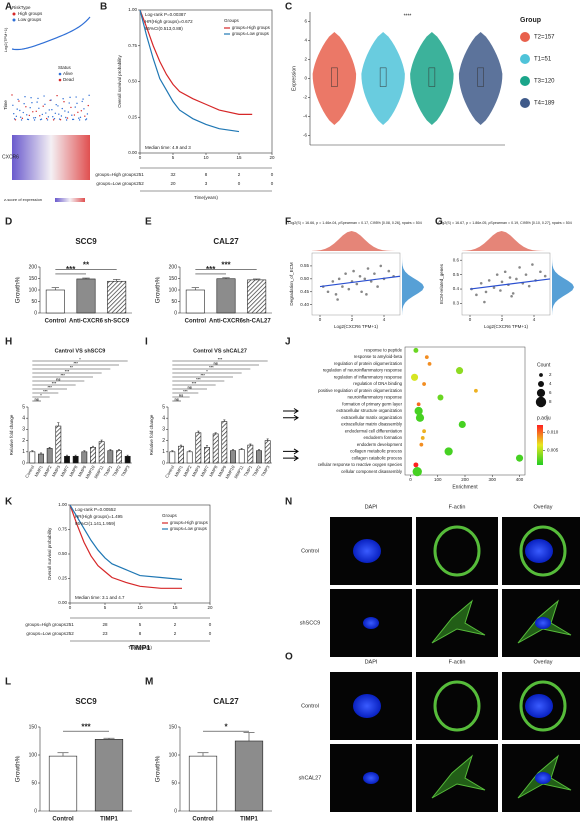  What do you see at coordinates (67, 372) in the screenshot?
I see `significance-label: ***` at bounding box center [67, 372].